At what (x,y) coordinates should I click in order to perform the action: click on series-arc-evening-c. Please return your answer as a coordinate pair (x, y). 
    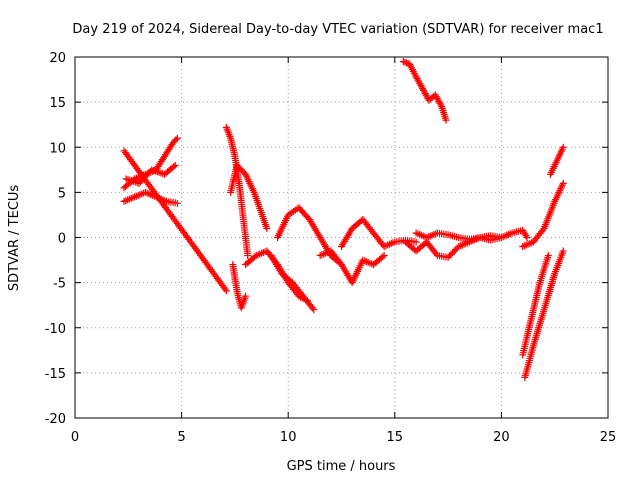
    Looking at the image, I should click on (544, 314).